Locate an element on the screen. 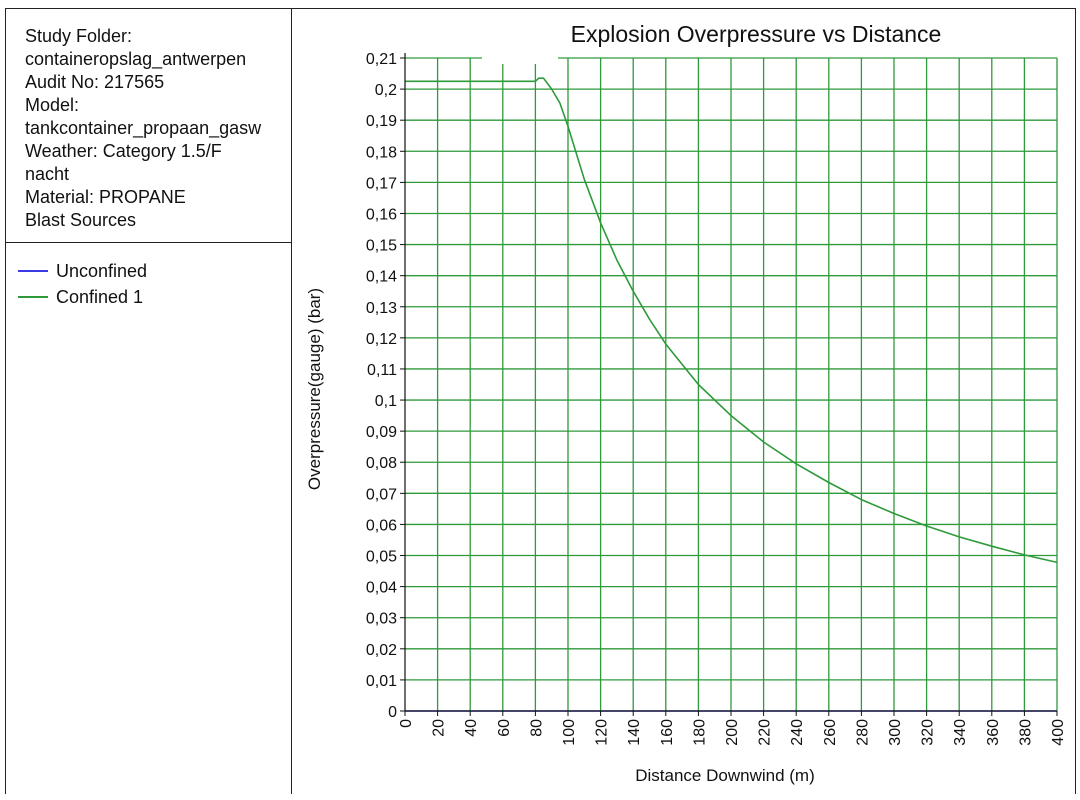 The width and height of the screenshot is (1080, 800). y-tick-label: 0,11 is located at coordinates (382, 370).